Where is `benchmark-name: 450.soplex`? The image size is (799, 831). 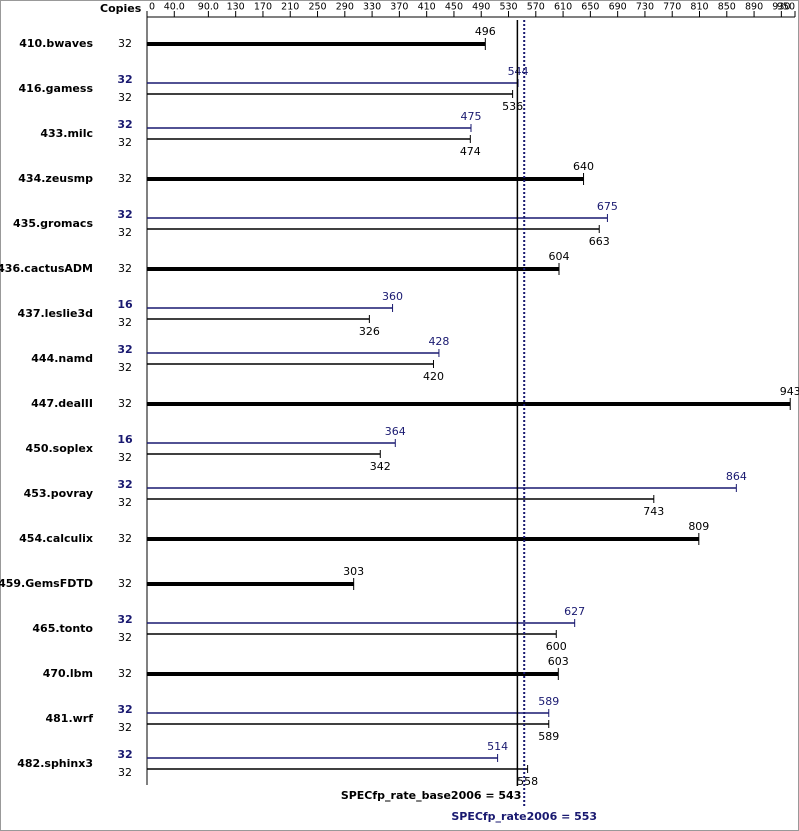
benchmark-name: 450.soplex is located at coordinates (59, 448).